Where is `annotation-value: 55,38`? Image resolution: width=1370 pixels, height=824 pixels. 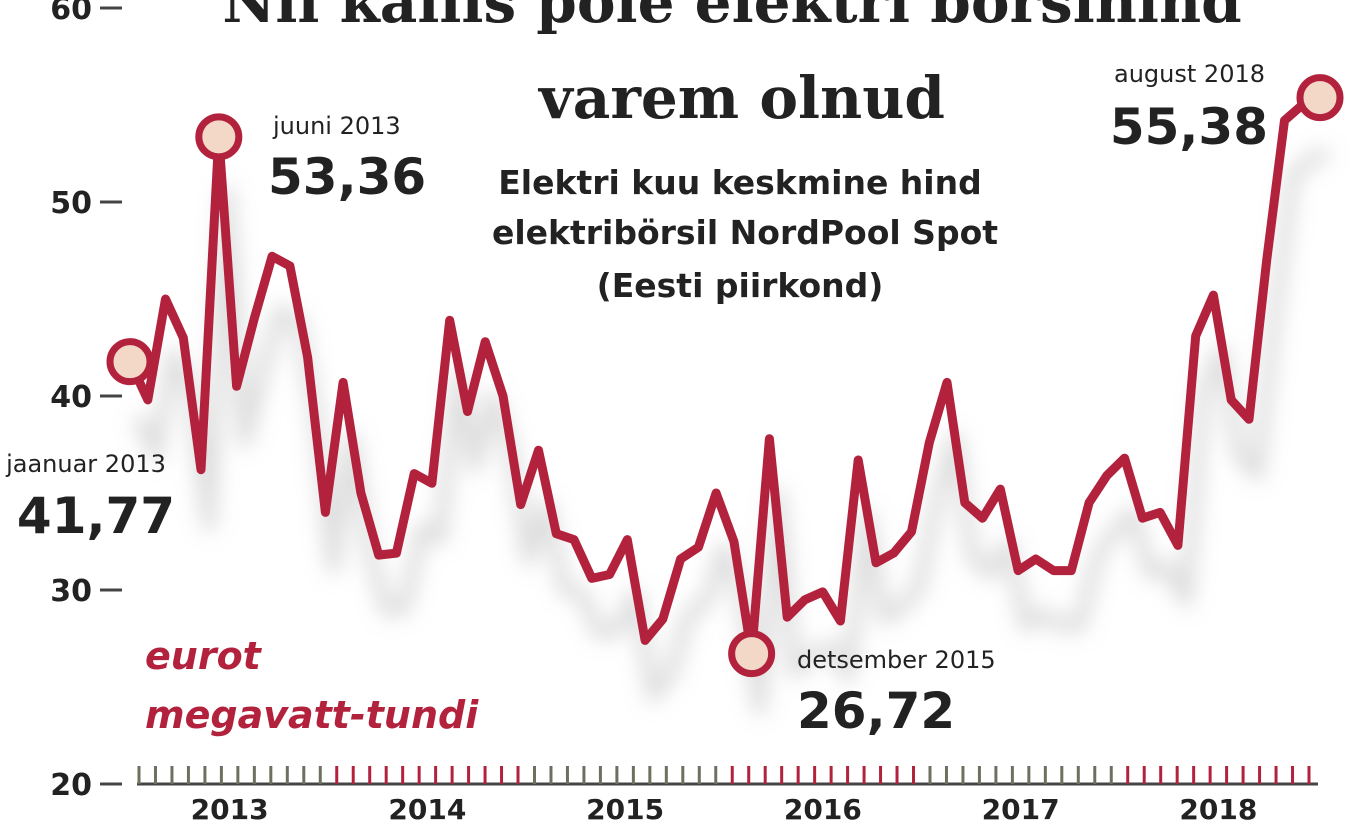
annotation-value: 55,38 is located at coordinates (1189, 127).